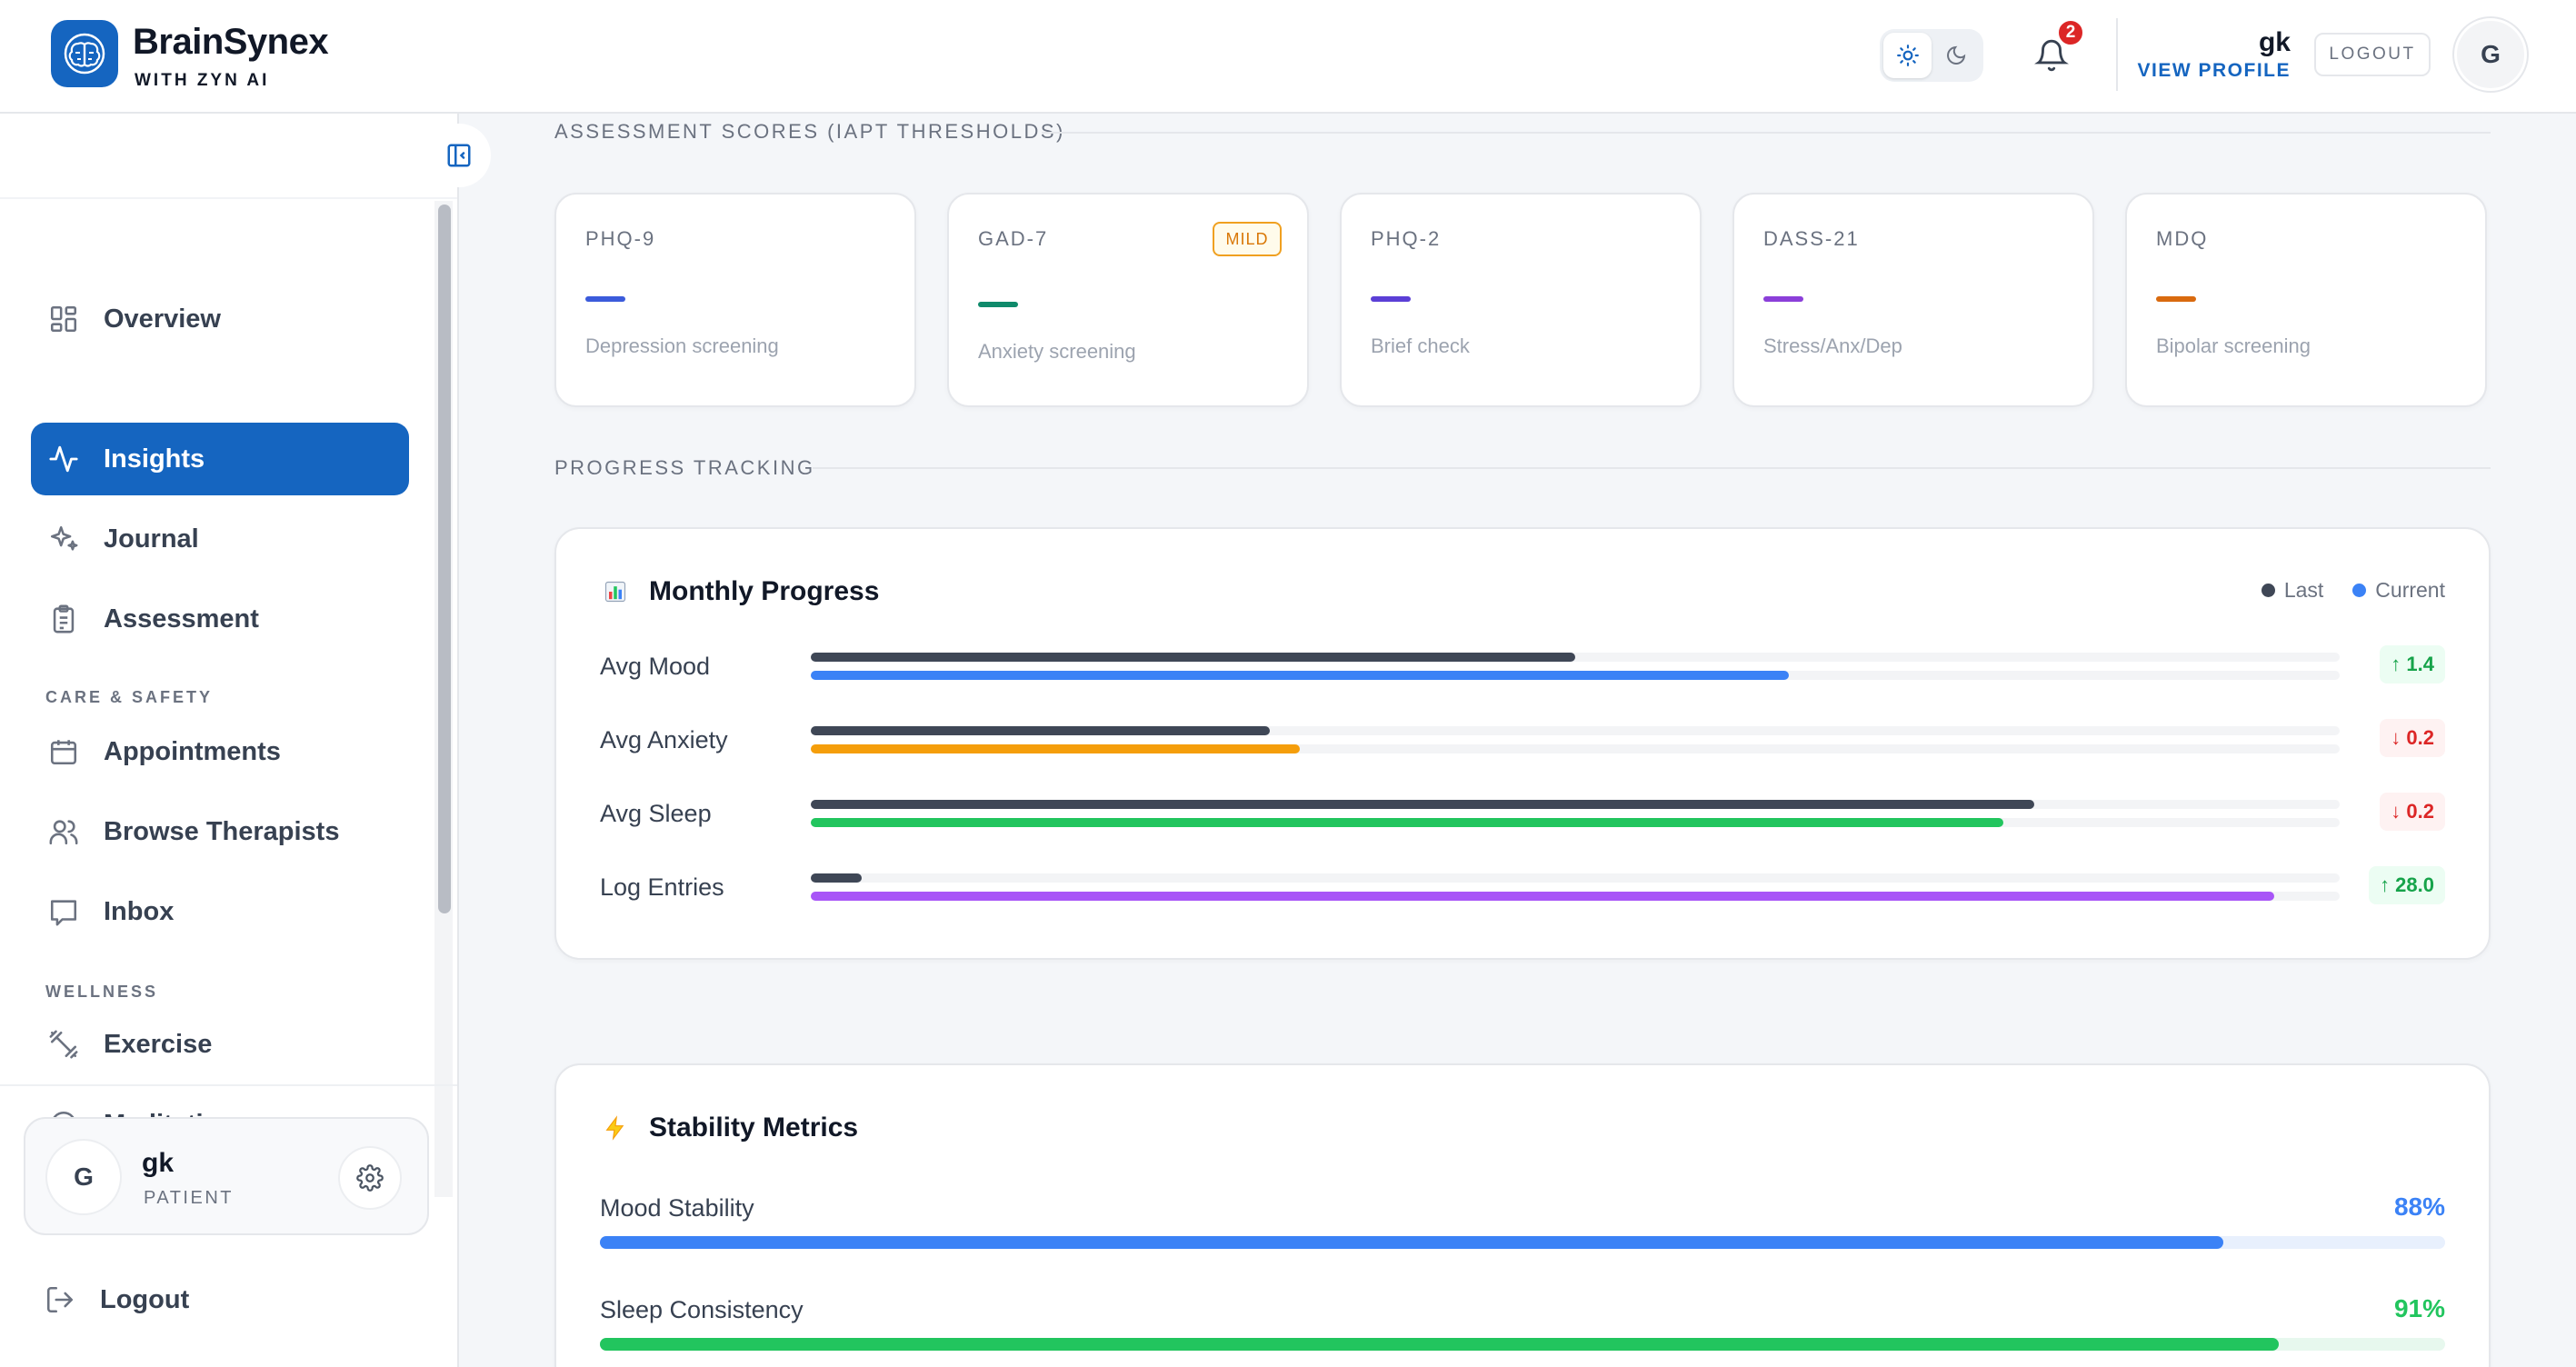  Describe the element at coordinates (1193, 657) in the screenshot. I see `last-bar` at that location.